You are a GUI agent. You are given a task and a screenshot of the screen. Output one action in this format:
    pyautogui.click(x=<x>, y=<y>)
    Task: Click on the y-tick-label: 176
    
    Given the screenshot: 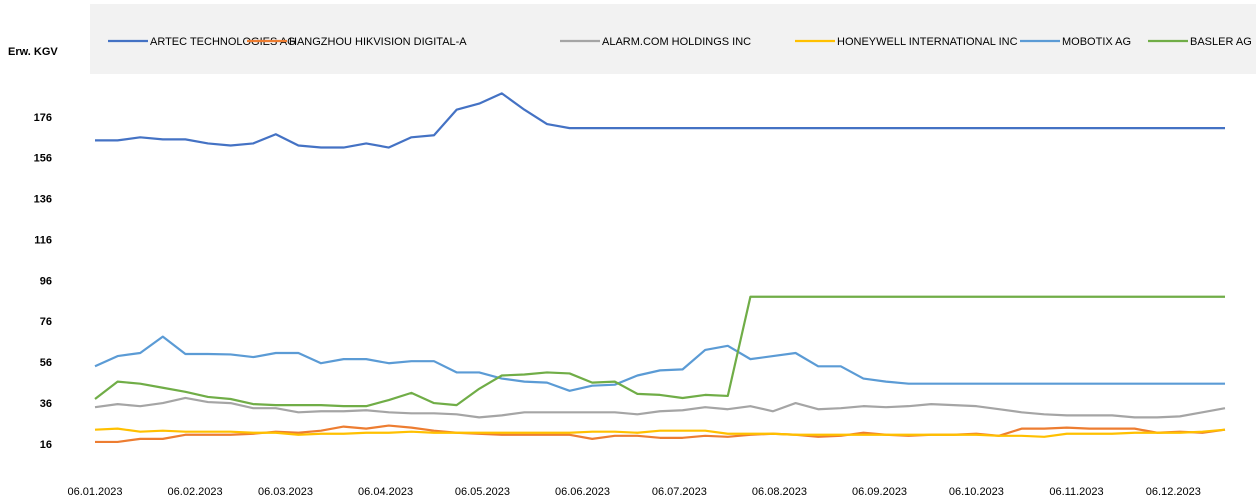 What is the action you would take?
    pyautogui.click(x=43, y=118)
    